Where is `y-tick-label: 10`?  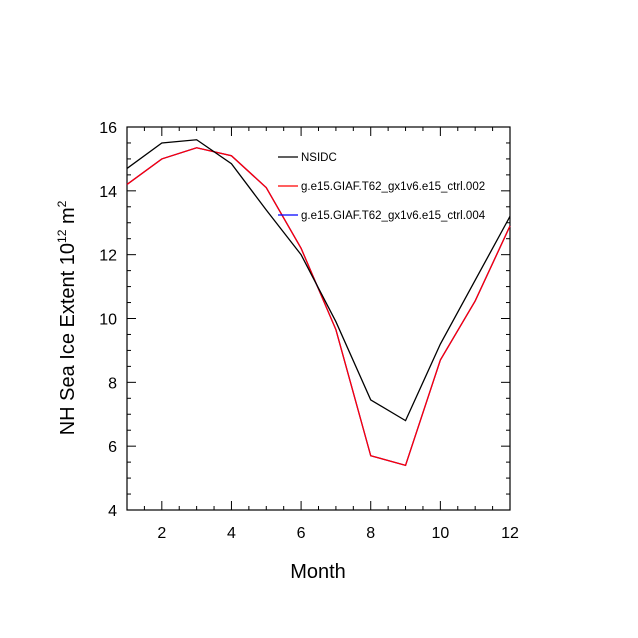
y-tick-label: 10 is located at coordinates (108, 320).